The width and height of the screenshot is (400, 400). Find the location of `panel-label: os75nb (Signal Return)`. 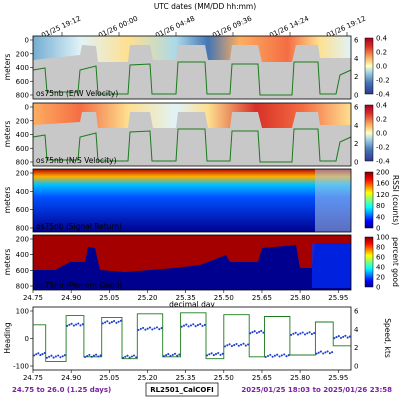

panel-label: os75nb (Signal Return) is located at coordinates (79, 226).